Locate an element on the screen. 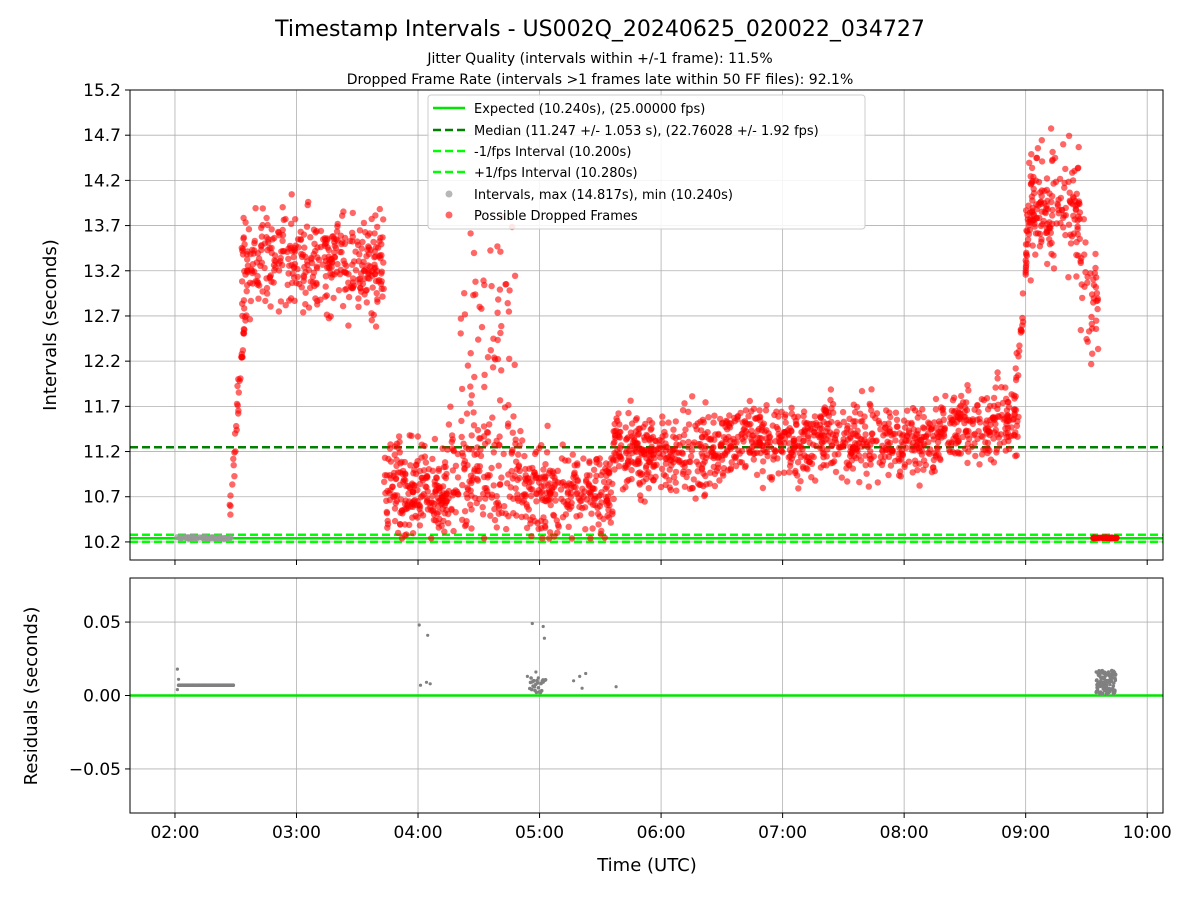 The height and width of the screenshot is (900, 1200). x-tick-label: 06:00 is located at coordinates (661, 833).